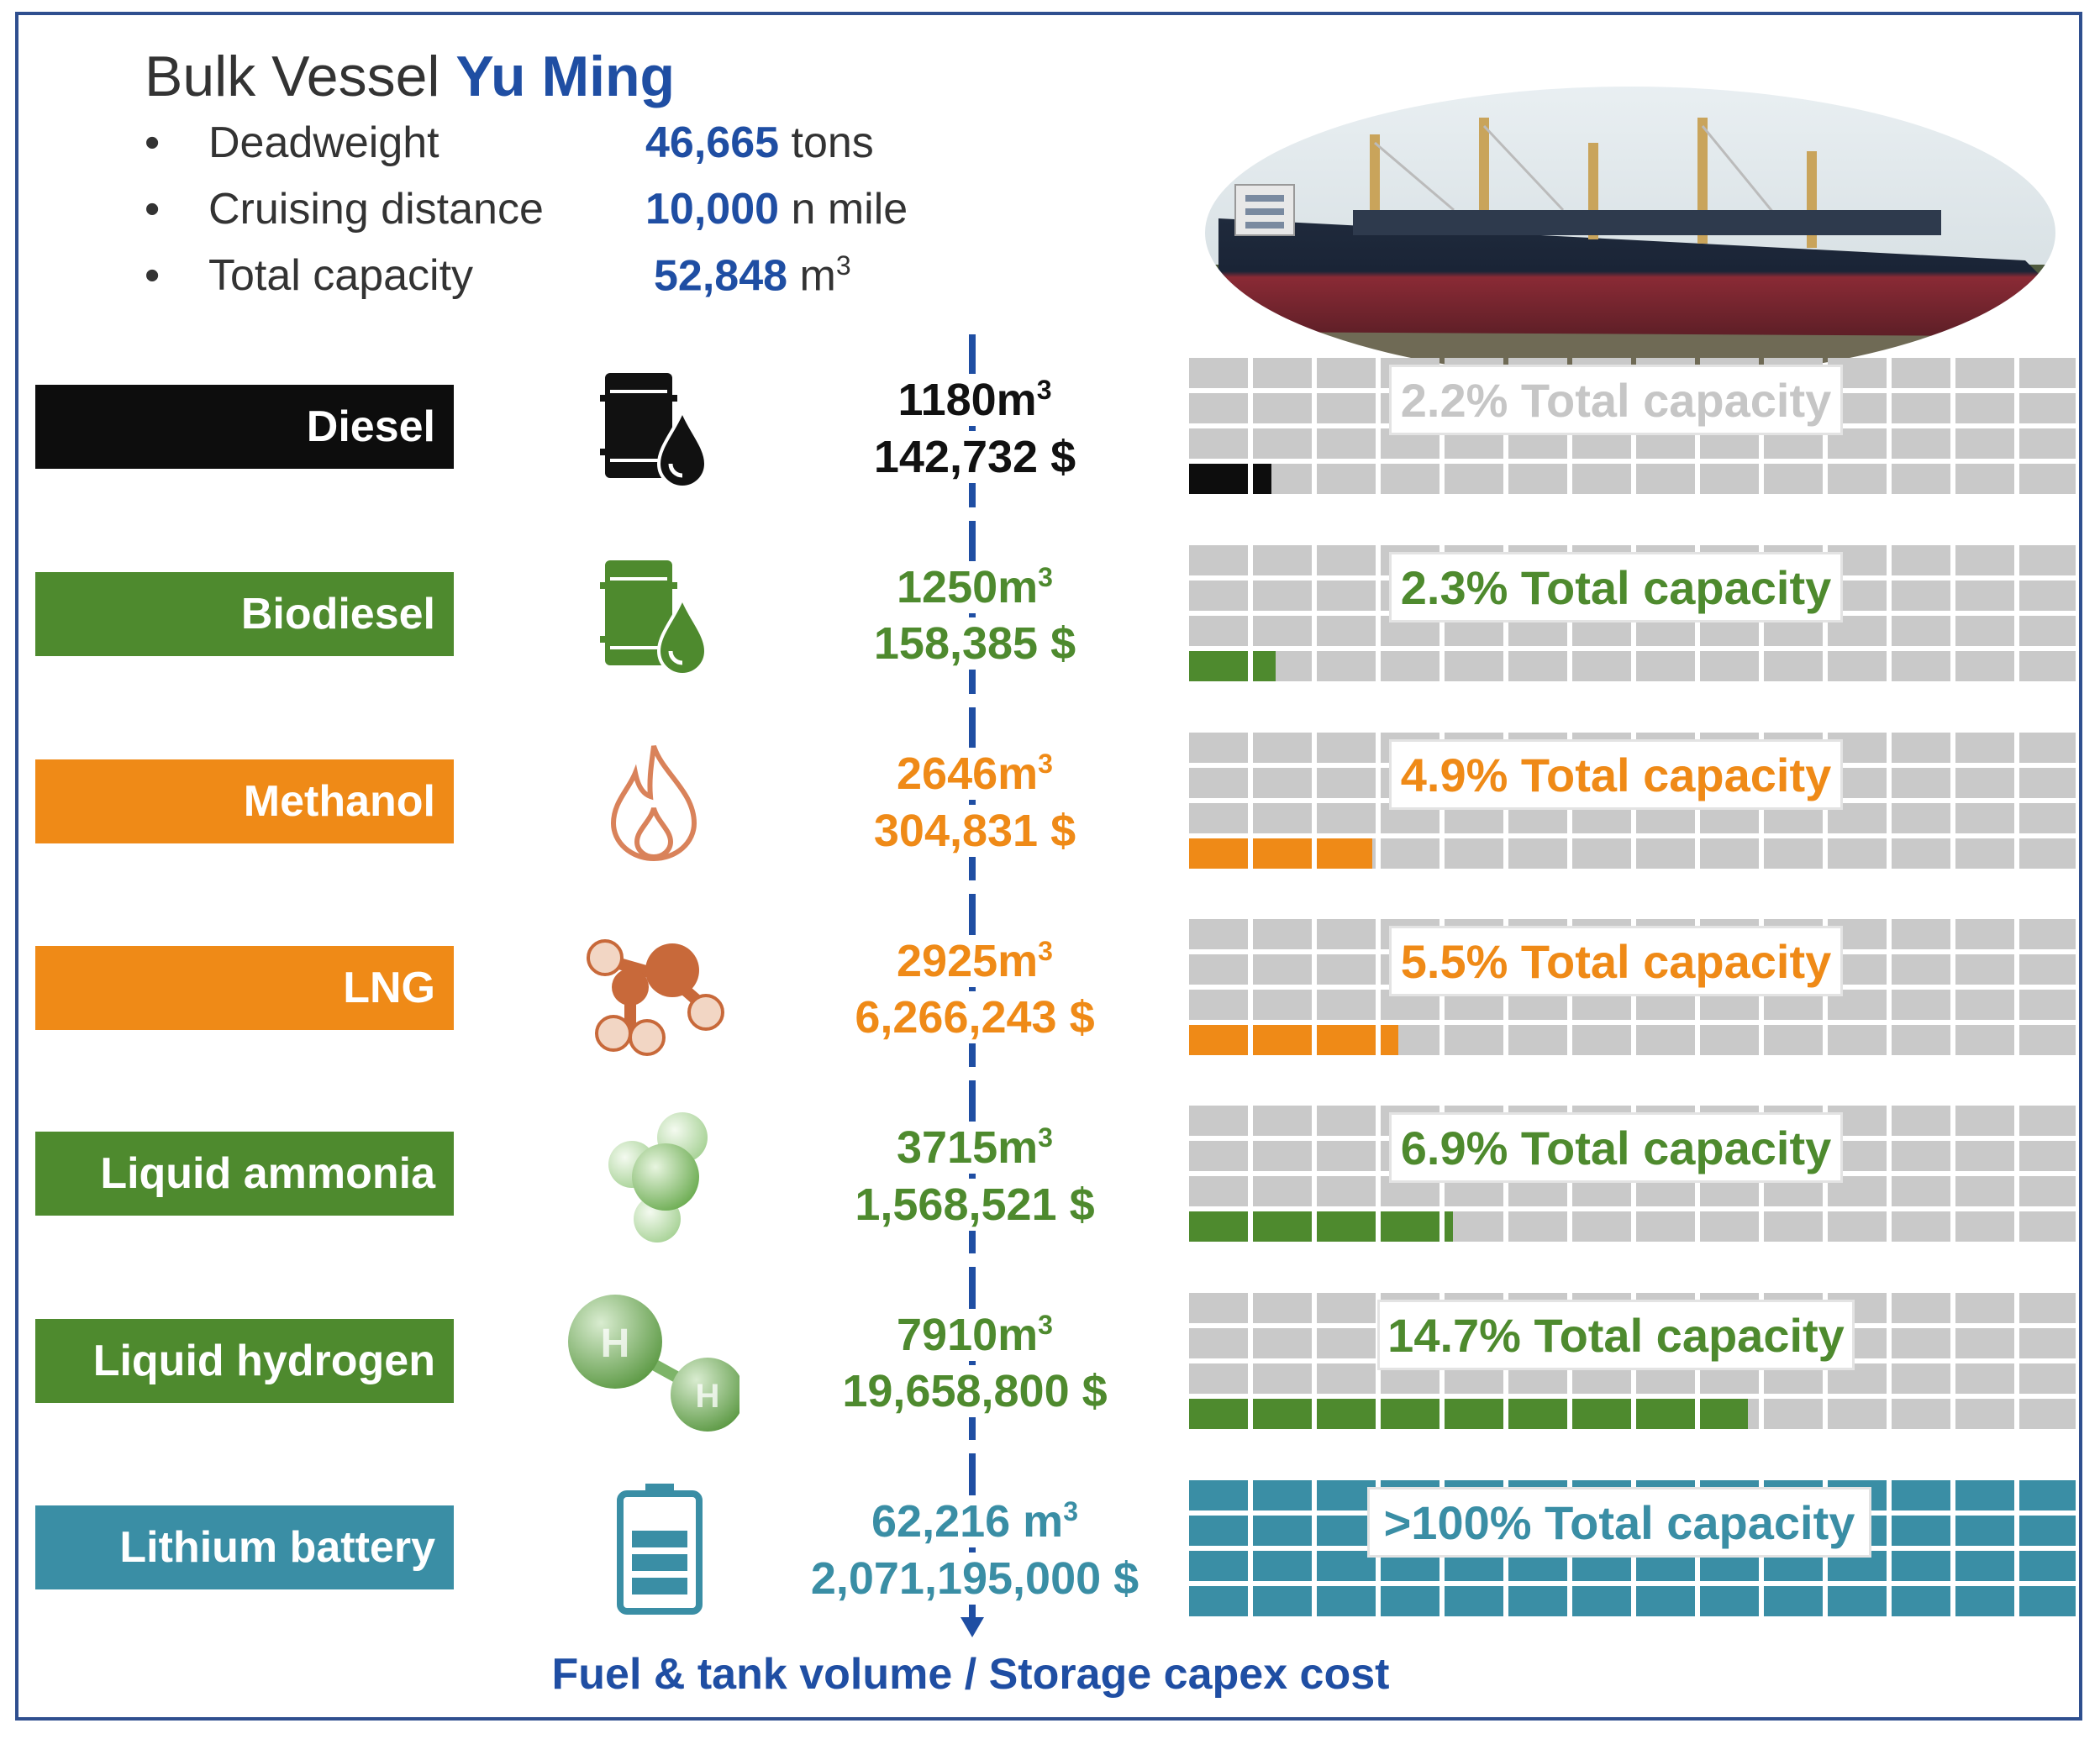  Describe the element at coordinates (655, 997) in the screenshot. I see `methane-molecule-icon` at that location.